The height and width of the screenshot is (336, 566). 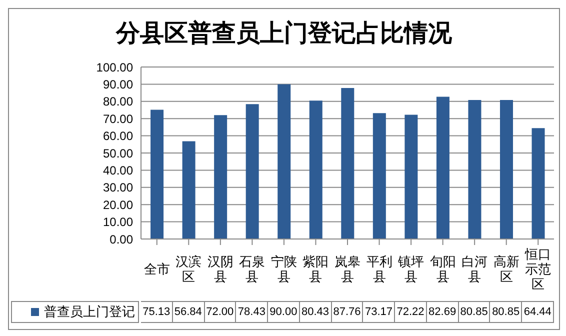 What do you see at coordinates (118, 153) in the screenshot?
I see `y-tick-label: 50.00` at bounding box center [118, 153].